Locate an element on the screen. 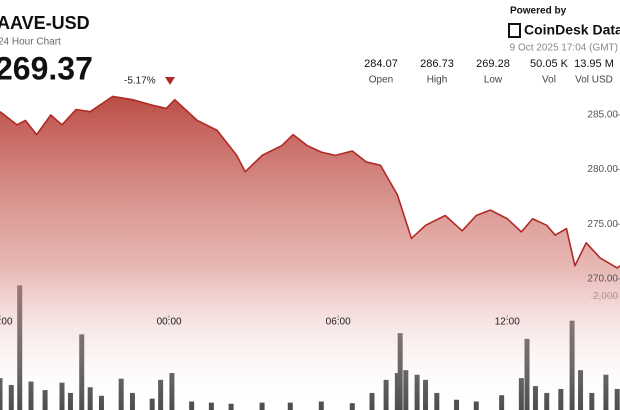 This screenshot has width=620, height=410. y-tick-label: 285.00 is located at coordinates (602, 115).